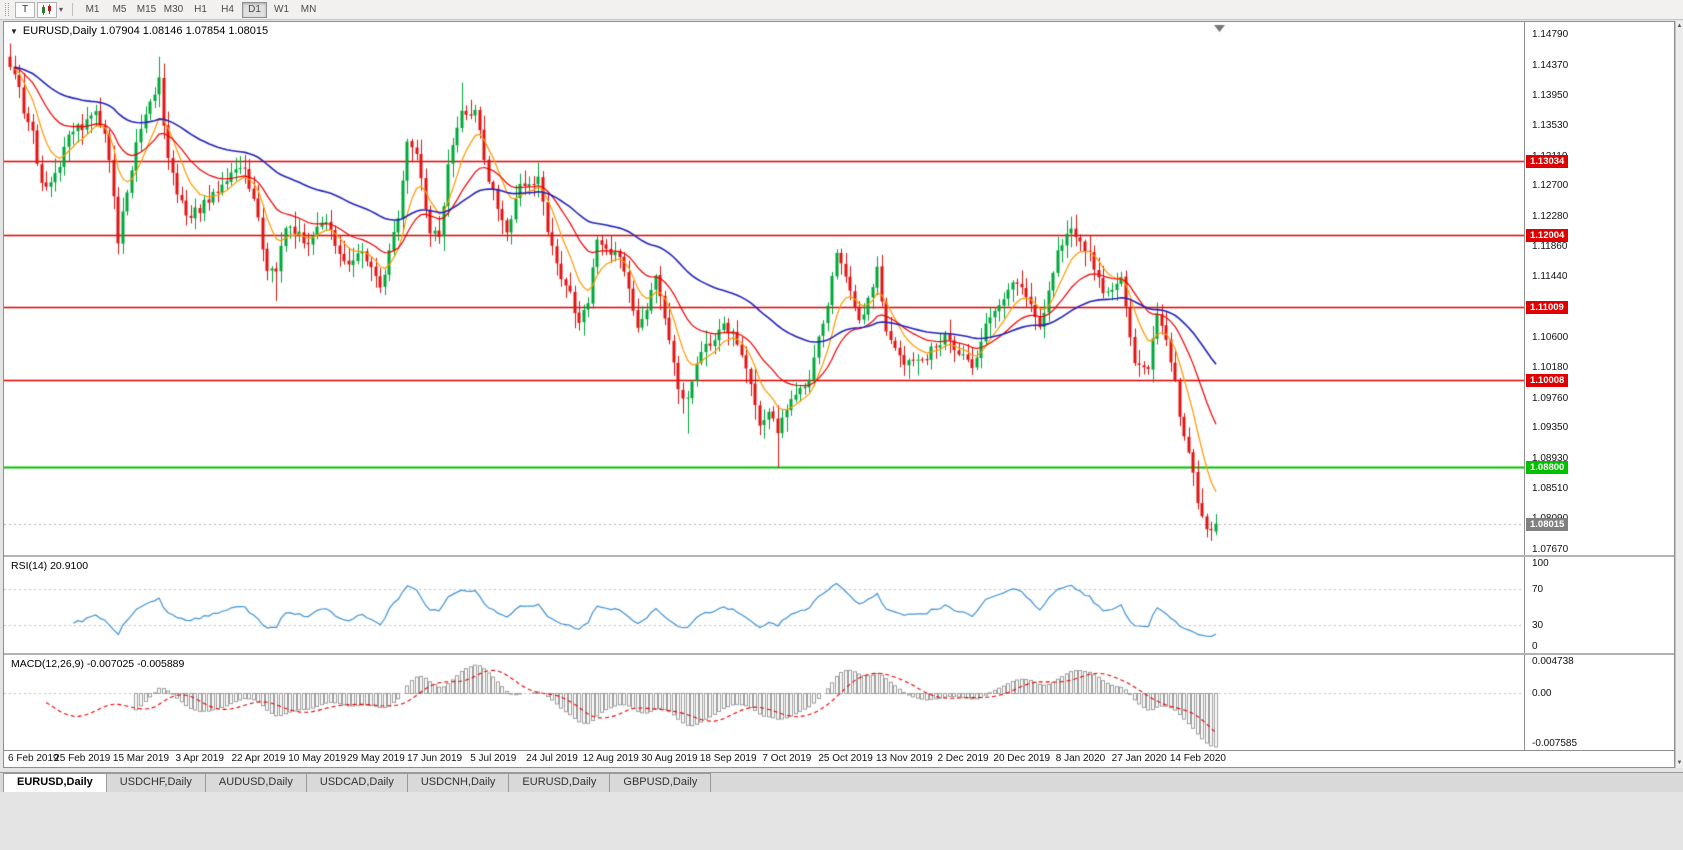 The image size is (1683, 850). Describe the element at coordinates (764, 702) in the screenshot. I see `macd-chart-canvas` at that location.